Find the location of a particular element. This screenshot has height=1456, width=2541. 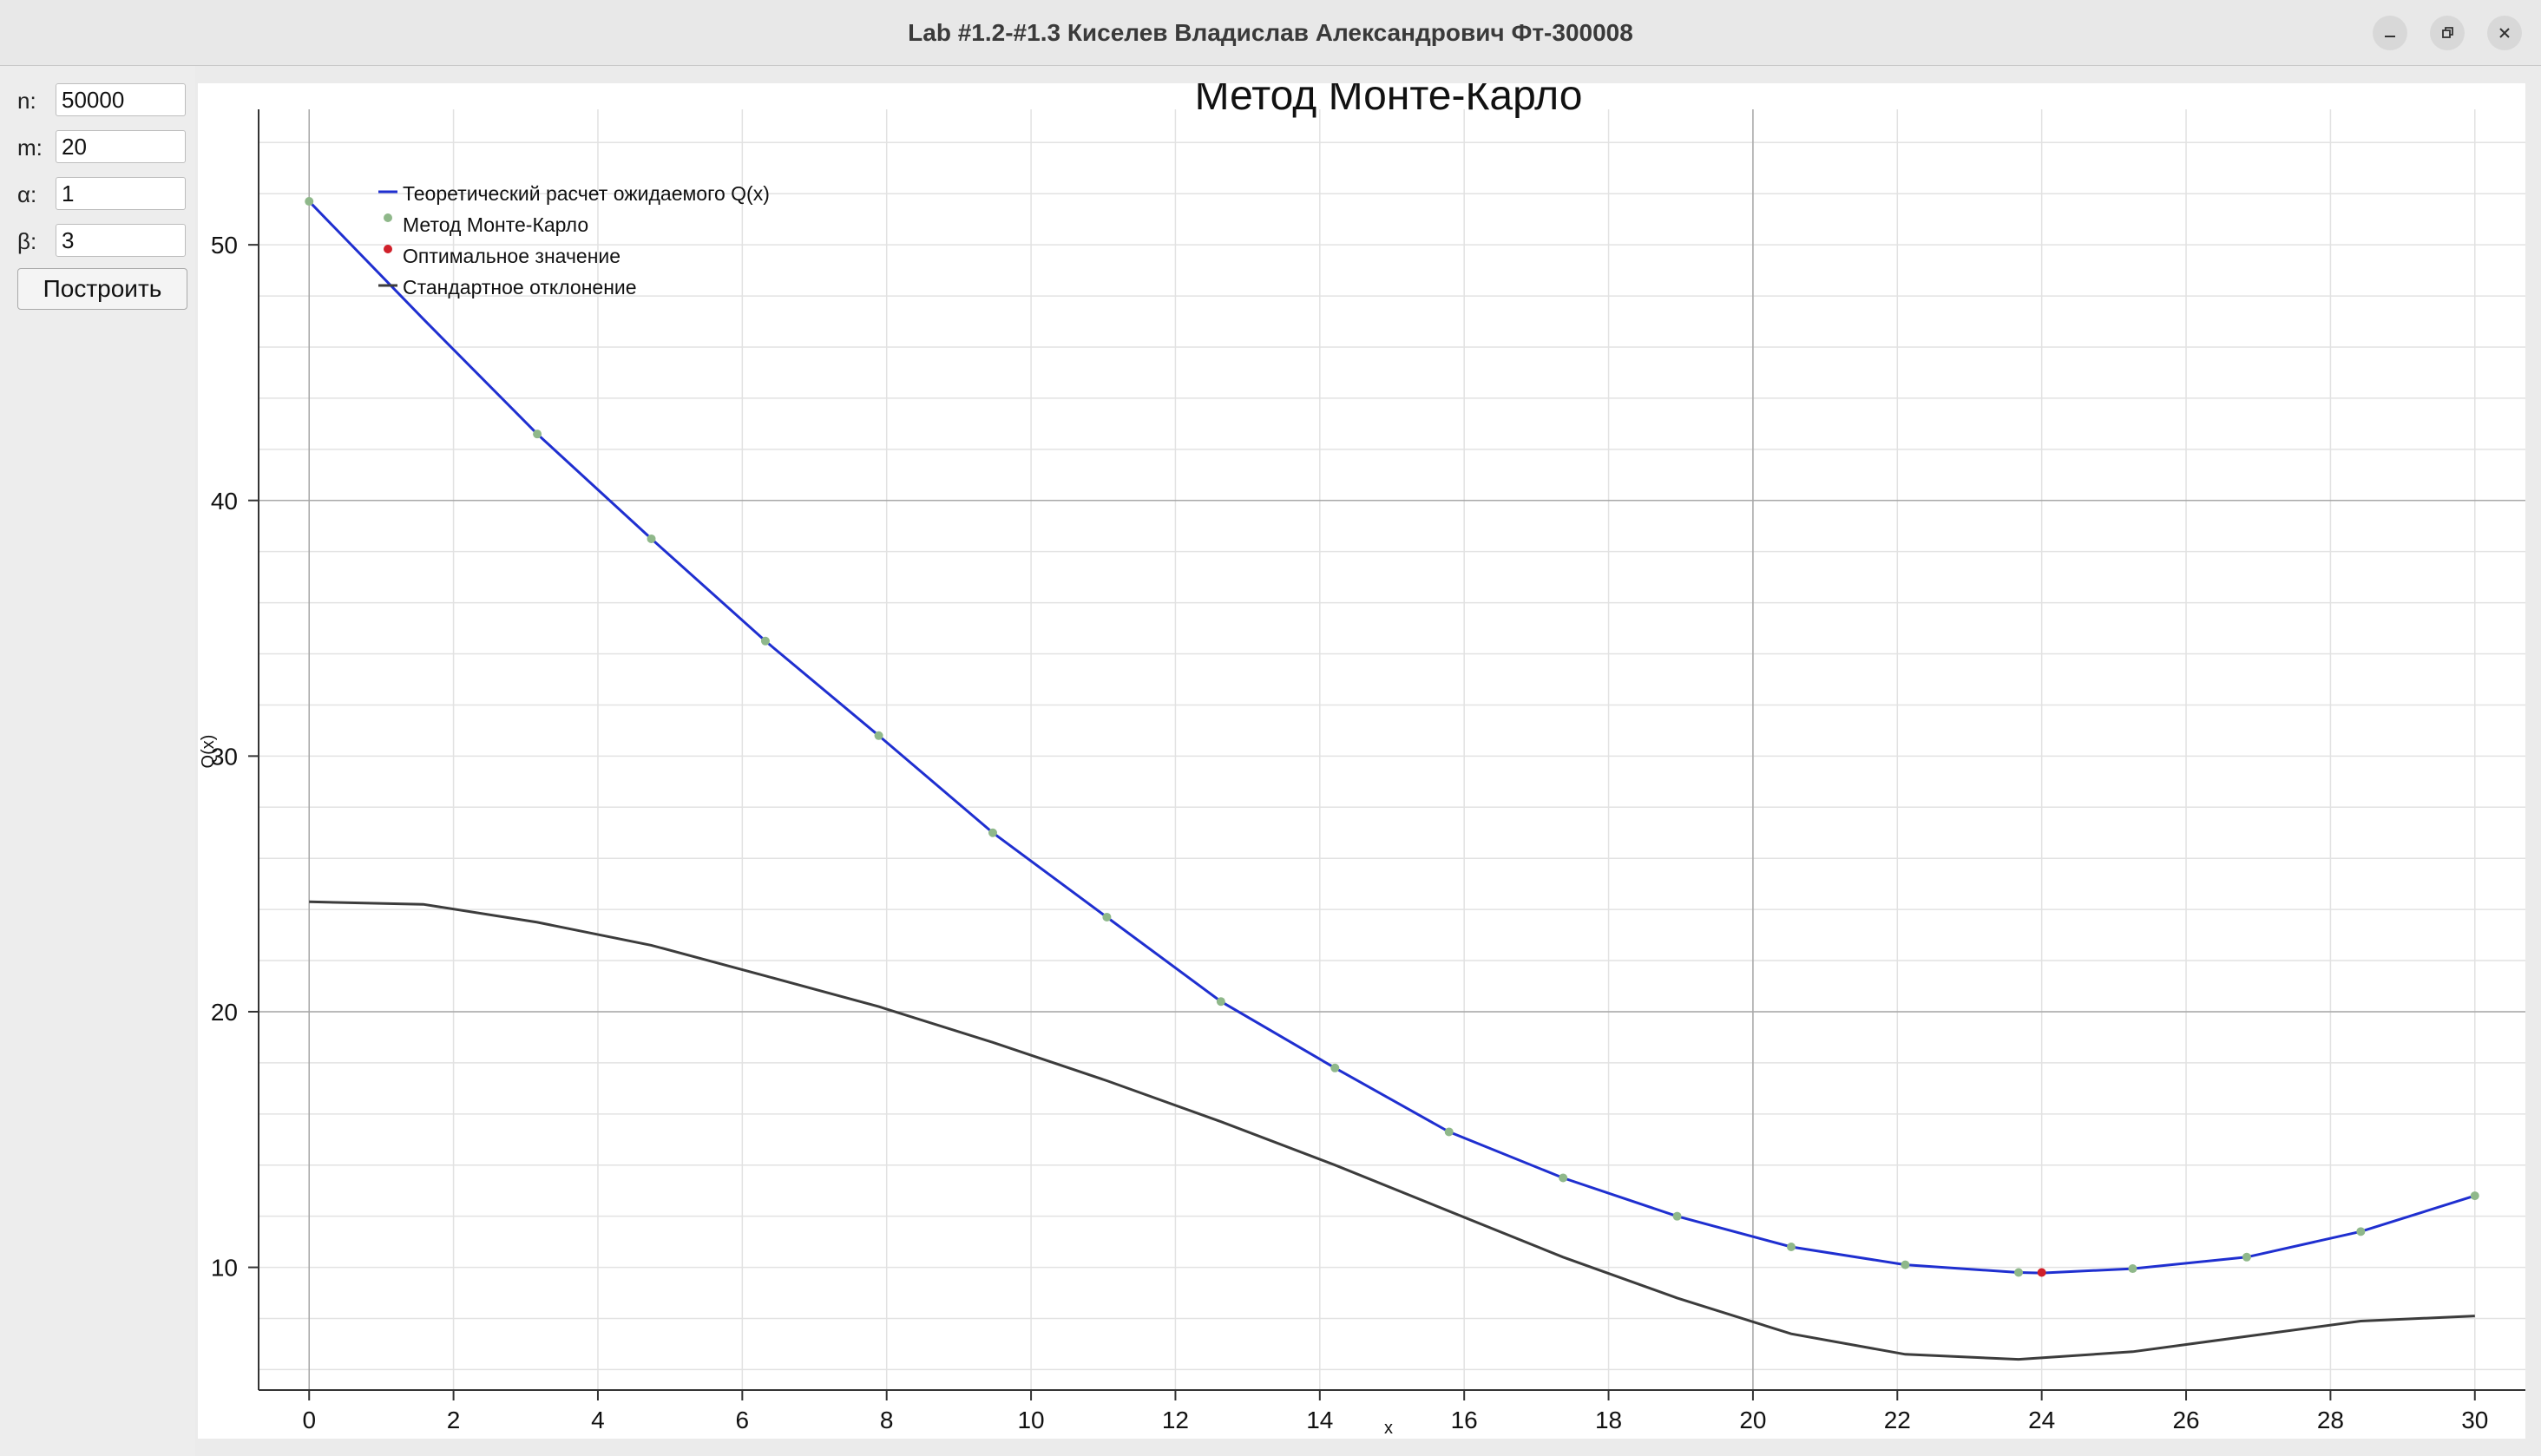

x-tick-label: 18 is located at coordinates (1608, 1420).